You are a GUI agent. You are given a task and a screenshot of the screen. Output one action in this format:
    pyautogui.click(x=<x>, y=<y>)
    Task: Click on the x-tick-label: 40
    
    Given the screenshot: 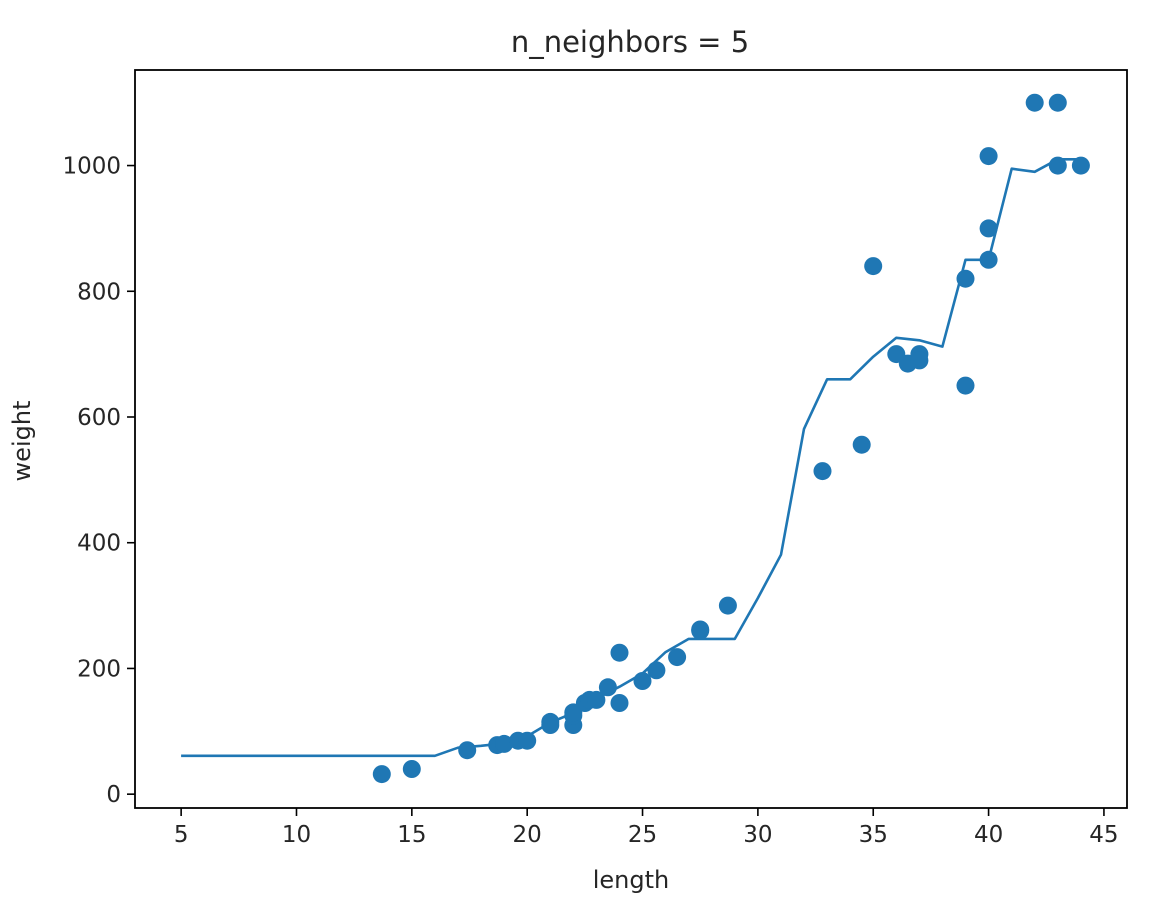 What is the action you would take?
    pyautogui.click(x=988, y=835)
    